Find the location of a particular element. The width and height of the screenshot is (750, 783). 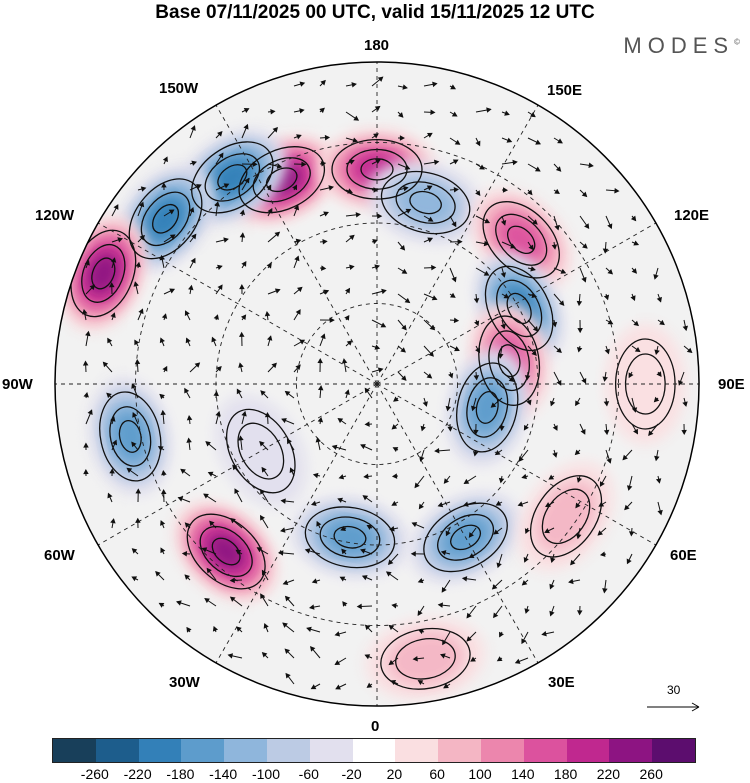

modes-brand-logo: MODES© is located at coordinates (681, 46).